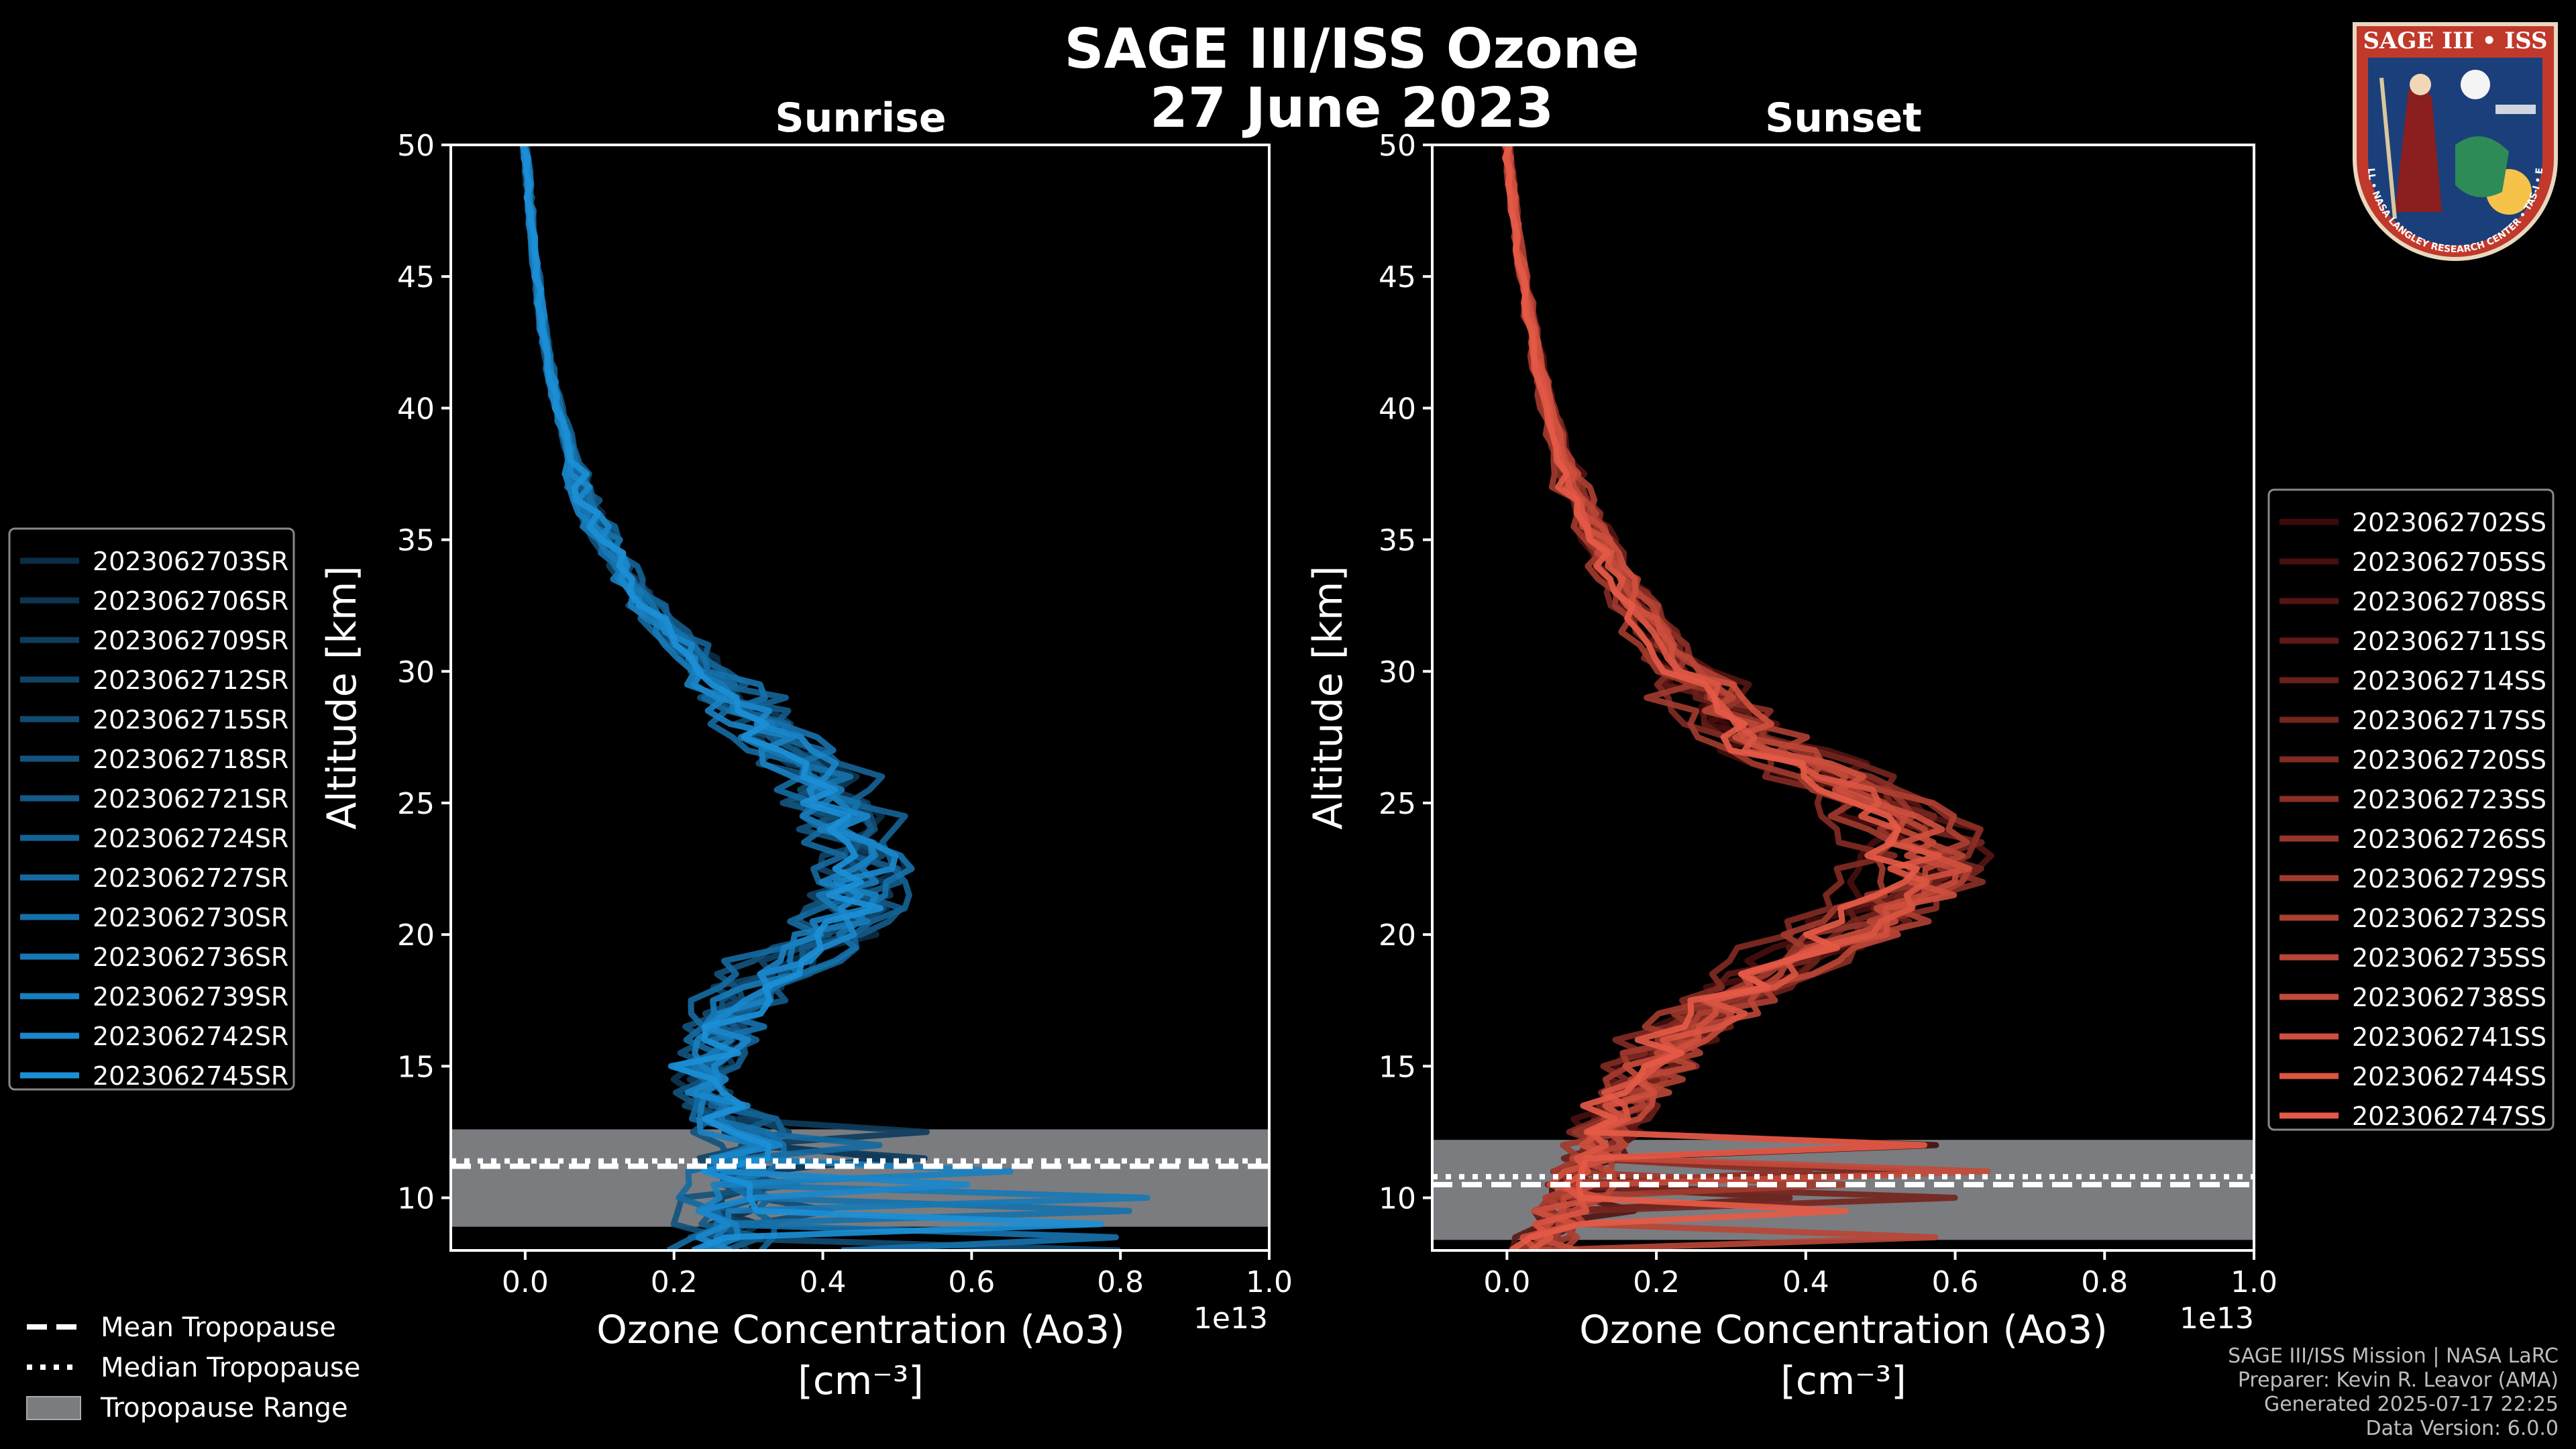 This screenshot has height=1449, width=2576. I want to click on wizard-figure-icon, so click(2418, 149).